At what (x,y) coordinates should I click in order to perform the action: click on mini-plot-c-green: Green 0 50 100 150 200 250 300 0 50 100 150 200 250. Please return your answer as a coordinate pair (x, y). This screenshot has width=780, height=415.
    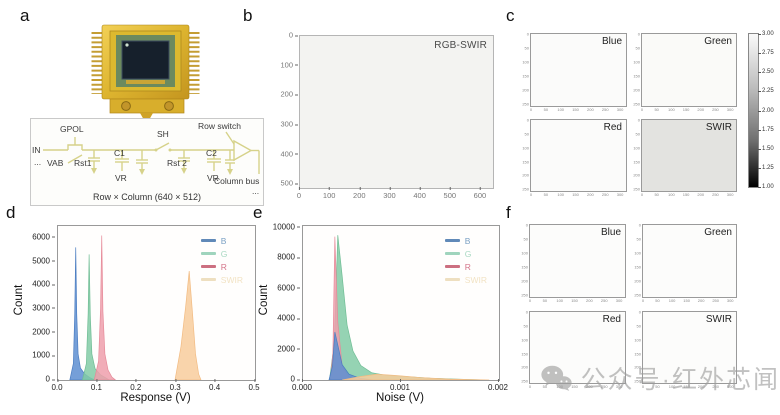
    Looking at the image, I should click on (685, 72).